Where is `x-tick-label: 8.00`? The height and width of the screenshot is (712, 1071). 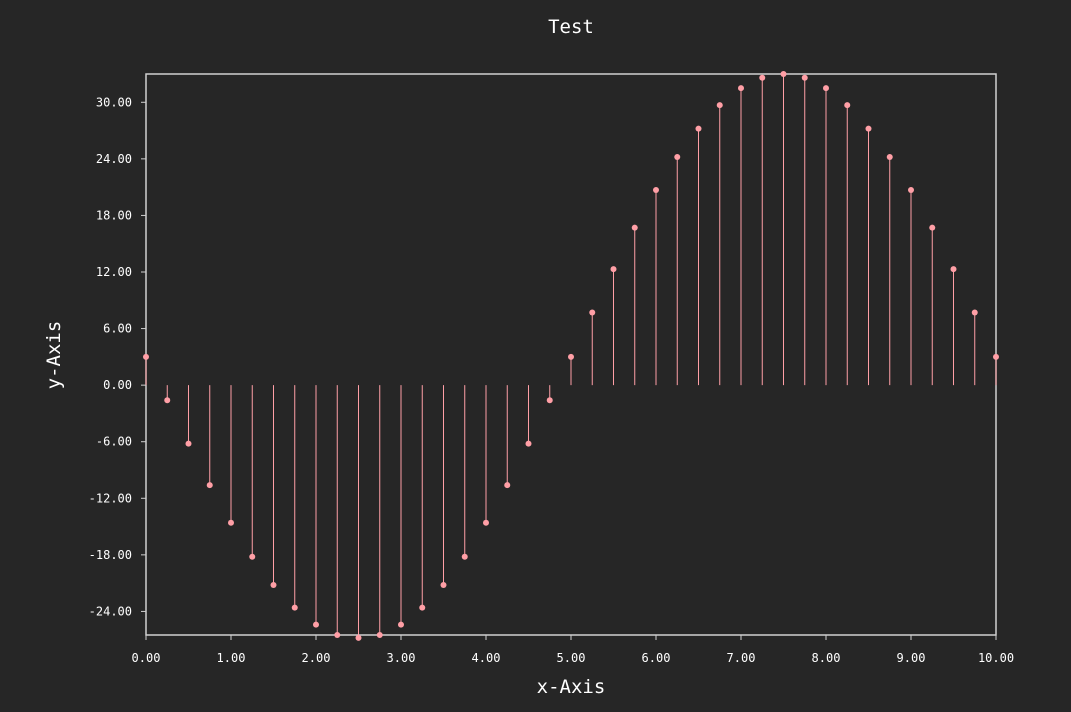 x-tick-label: 8.00 is located at coordinates (826, 658).